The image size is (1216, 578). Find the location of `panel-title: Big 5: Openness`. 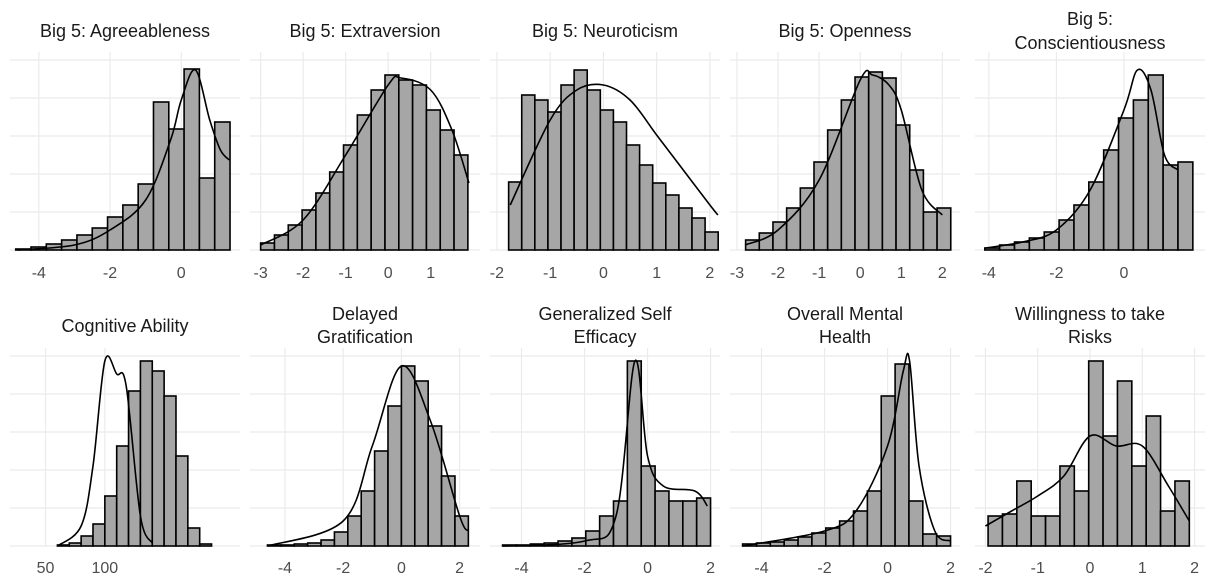

panel-title: Big 5: Openness is located at coordinates (844, 31).